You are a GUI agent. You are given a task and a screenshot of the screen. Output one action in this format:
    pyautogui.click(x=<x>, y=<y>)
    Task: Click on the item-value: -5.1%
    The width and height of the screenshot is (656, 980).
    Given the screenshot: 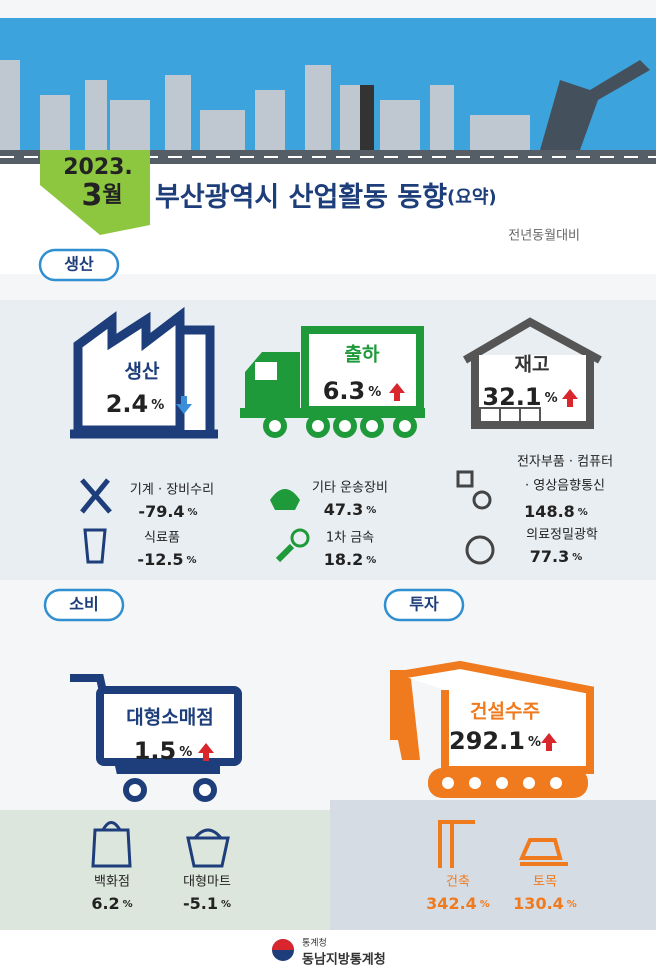 What is the action you would take?
    pyautogui.click(x=207, y=903)
    